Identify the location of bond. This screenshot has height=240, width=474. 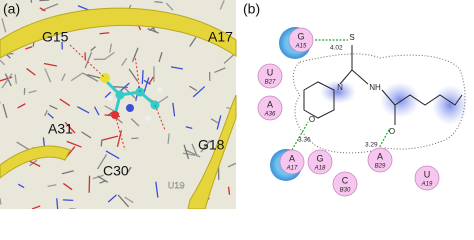
(354, 65).